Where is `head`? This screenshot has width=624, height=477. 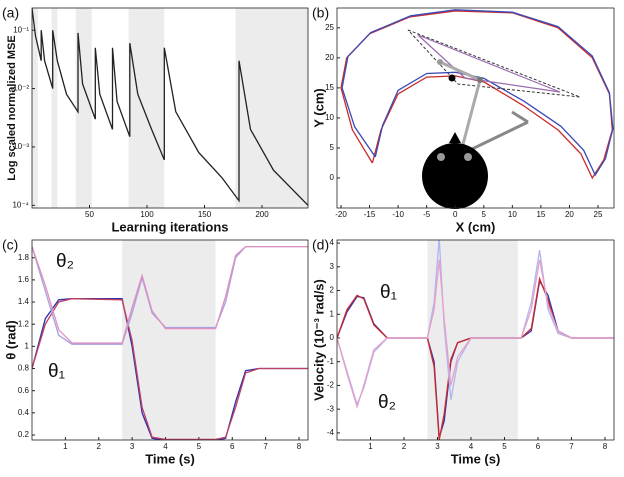 head is located at coordinates (455, 176).